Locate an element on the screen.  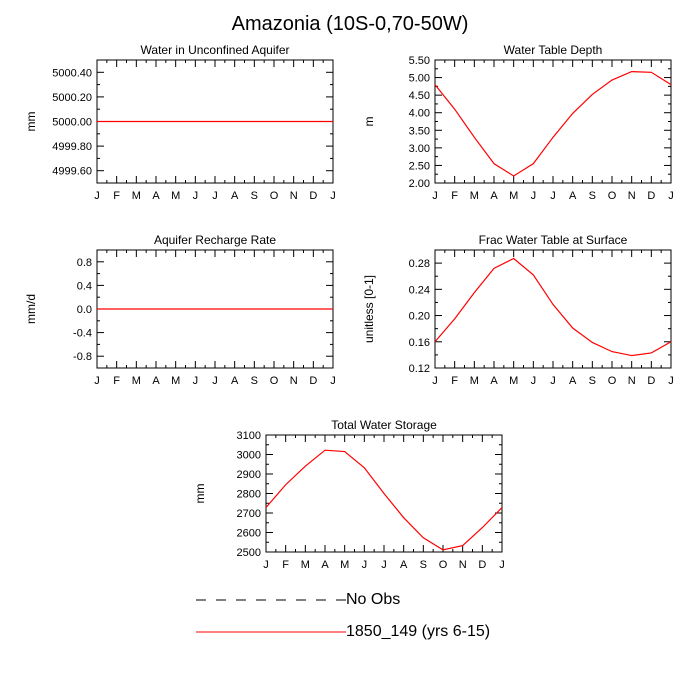
y-tick-label: -0.4 is located at coordinates (82, 334).